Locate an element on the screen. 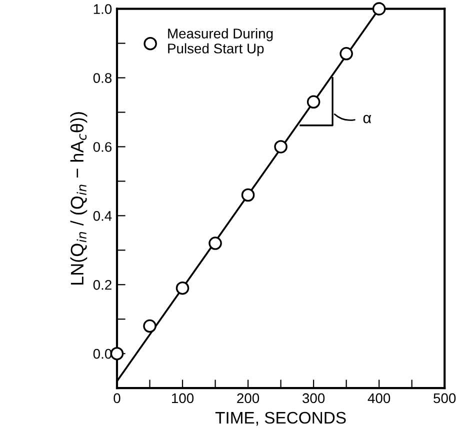 The width and height of the screenshot is (468, 441). y-axis-title: LN(Q$_{in}$ / (Q$_{in}$ − hA$_{c}$θ)) is located at coordinates (79, 198).